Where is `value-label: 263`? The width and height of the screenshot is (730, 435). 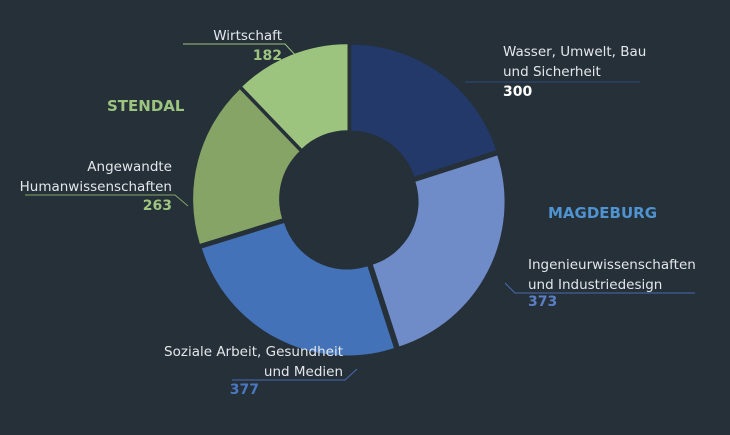
value-label: 263 is located at coordinates (157, 206).